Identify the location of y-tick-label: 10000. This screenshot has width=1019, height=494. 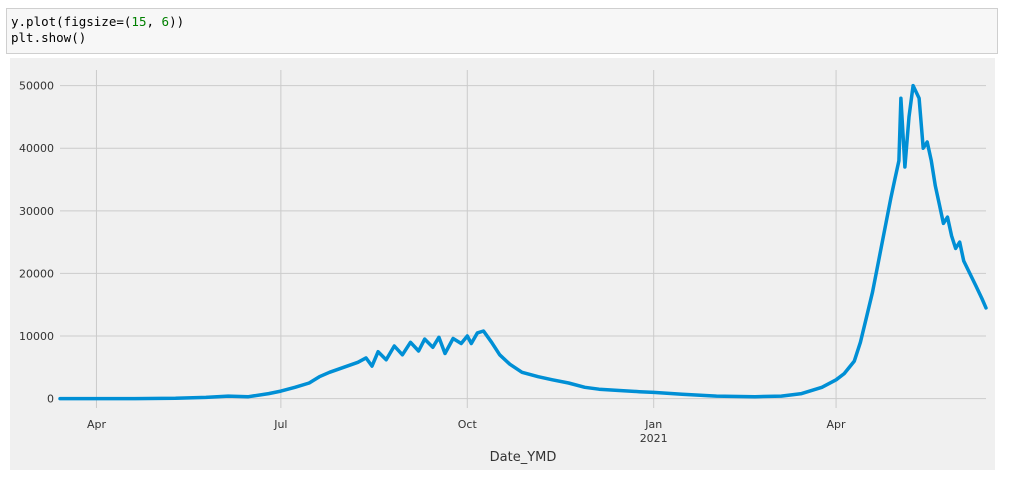
(36, 336).